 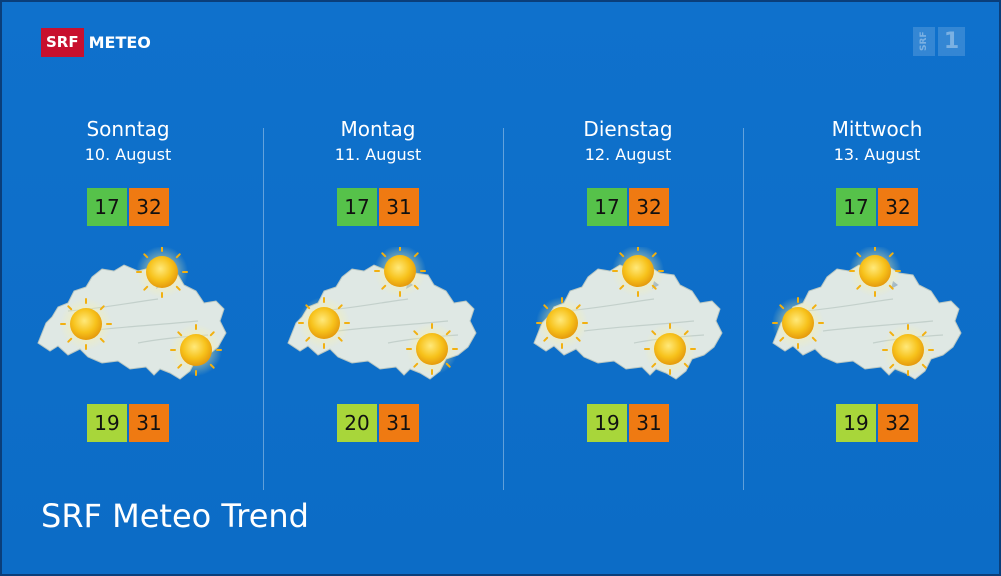 What do you see at coordinates (128, 129) in the screenshot?
I see `day-name: Sonntag` at bounding box center [128, 129].